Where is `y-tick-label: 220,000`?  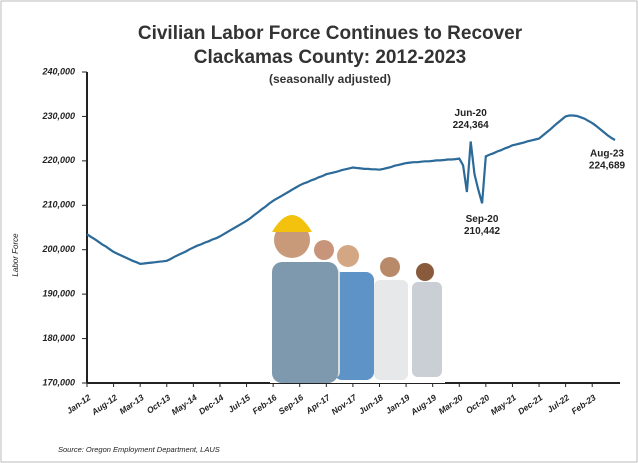 y-tick-label: 220,000 is located at coordinates (58, 160).